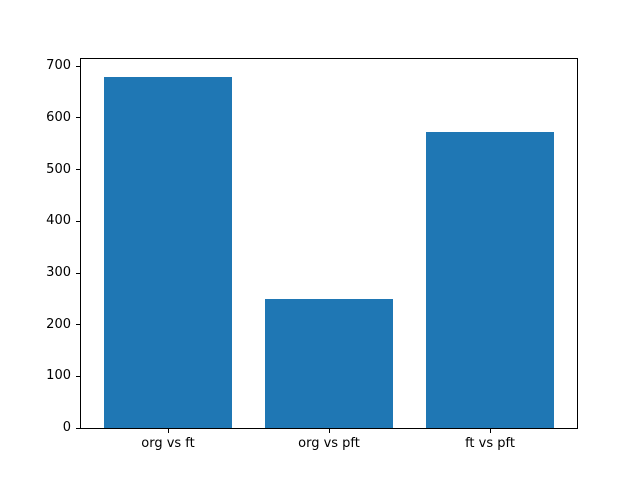  What do you see at coordinates (490, 443) in the screenshot?
I see `x-axis-category-label: ft vs pft` at bounding box center [490, 443].